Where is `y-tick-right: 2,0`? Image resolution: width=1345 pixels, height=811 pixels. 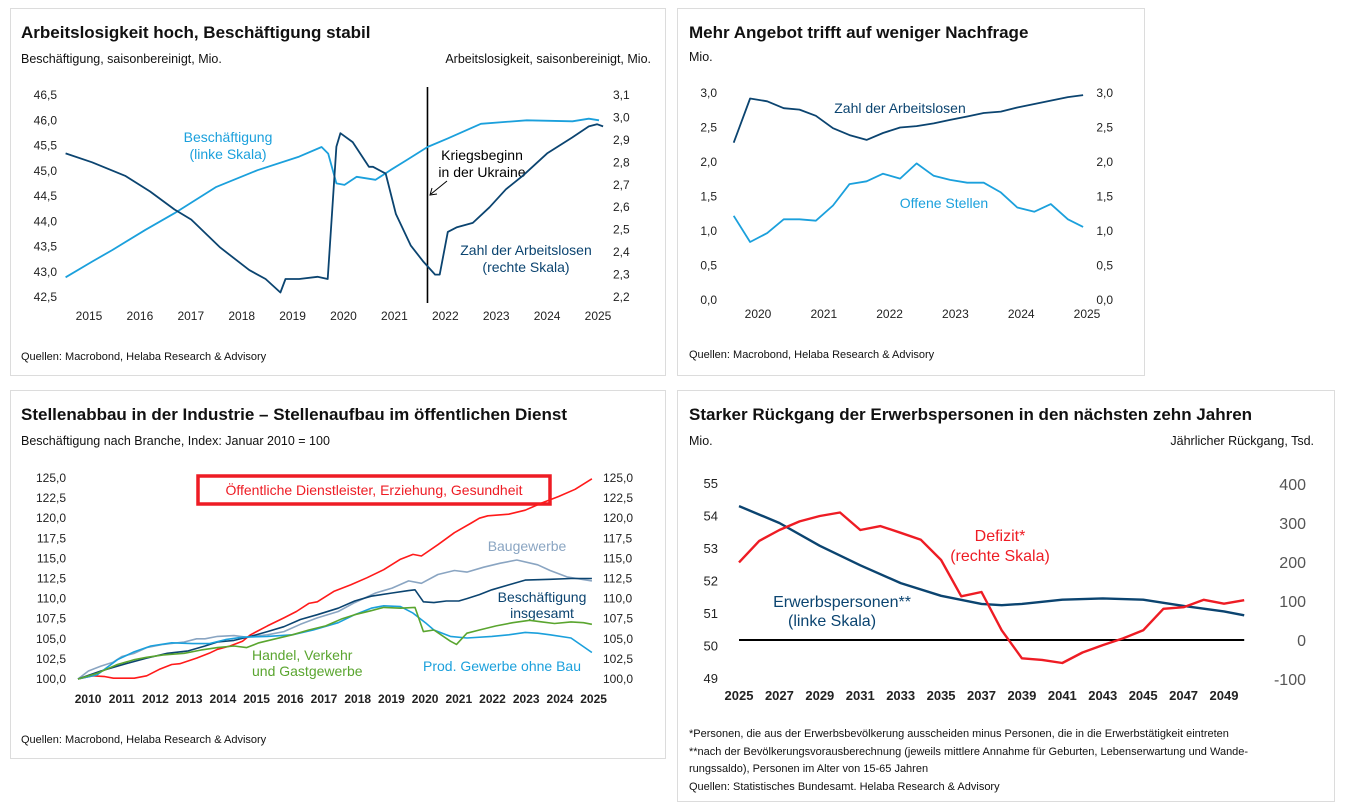 y-tick-right: 2,0 is located at coordinates (1104, 162).